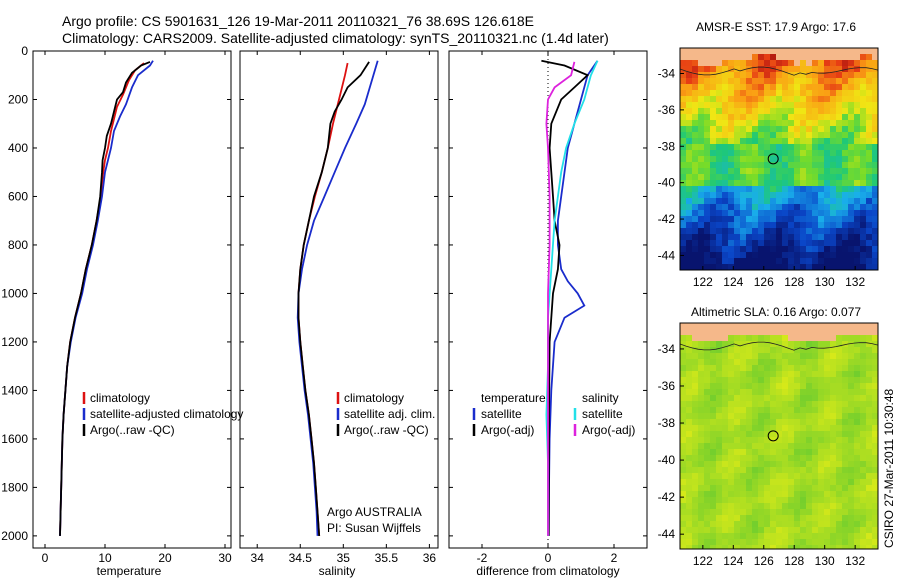  What do you see at coordinates (667, 219) in the screenshot?
I see `lat-tick-label: -42` at bounding box center [667, 219].